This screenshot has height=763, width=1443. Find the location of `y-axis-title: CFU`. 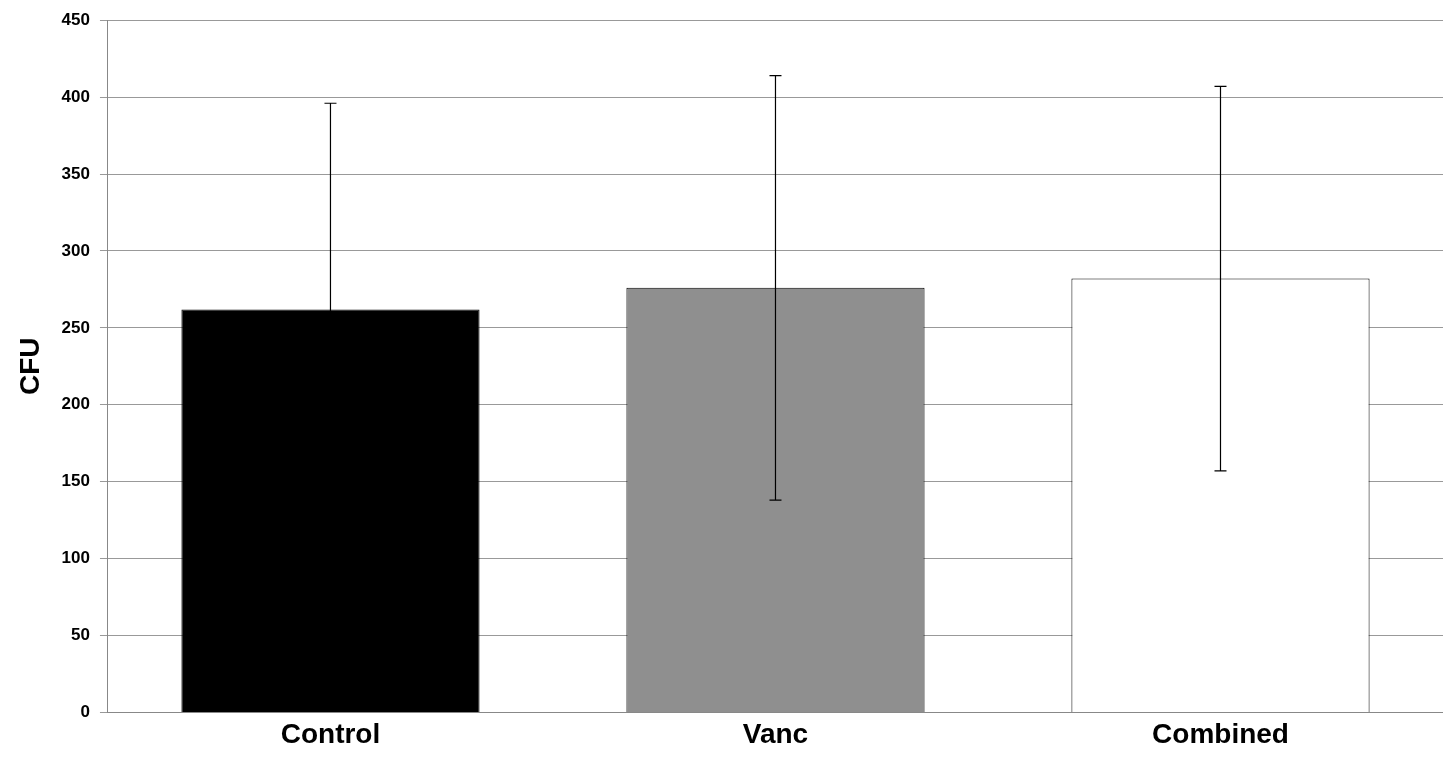

y-axis-title: CFU is located at coordinates (29, 366).